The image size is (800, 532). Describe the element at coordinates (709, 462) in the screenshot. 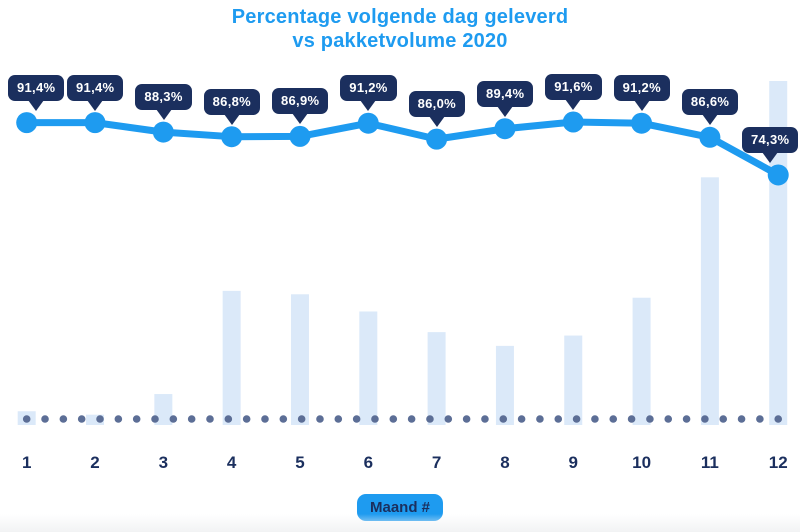

I see `x-axis-label-month-11: 11` at that location.